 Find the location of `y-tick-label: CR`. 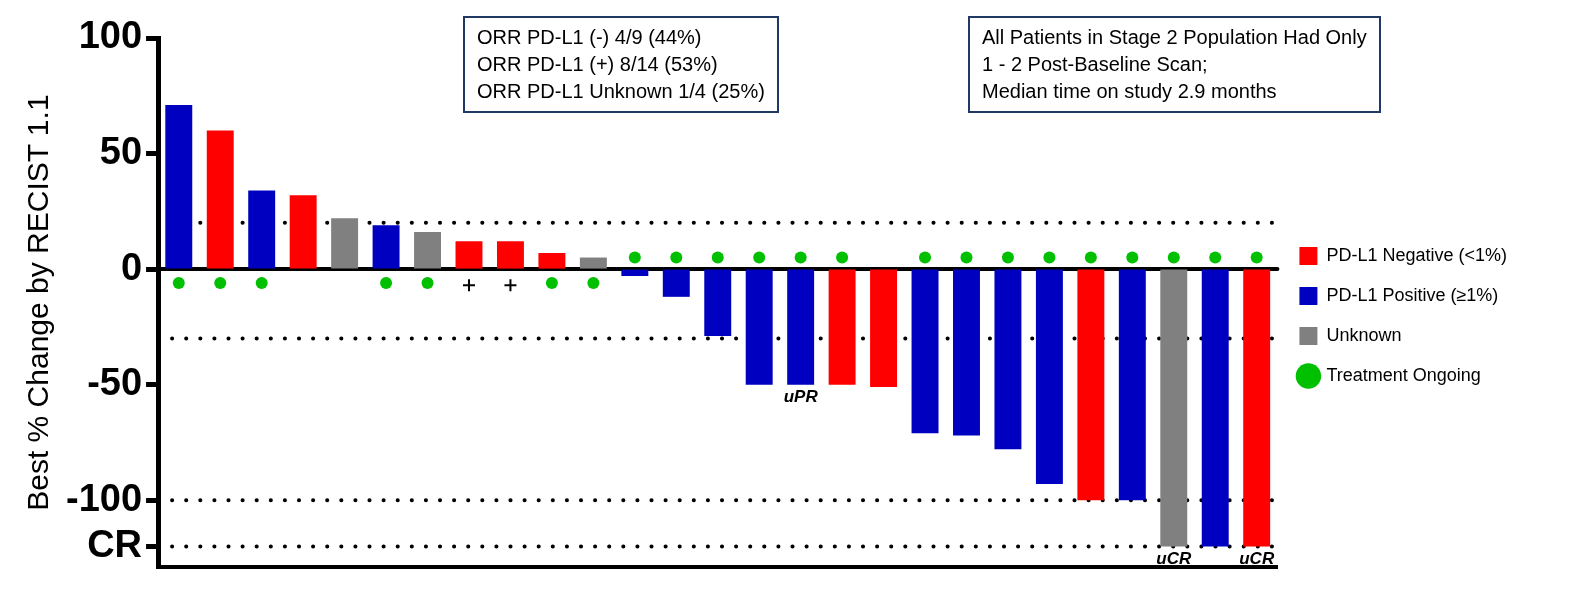

y-tick-label: CR is located at coordinates (115, 543).